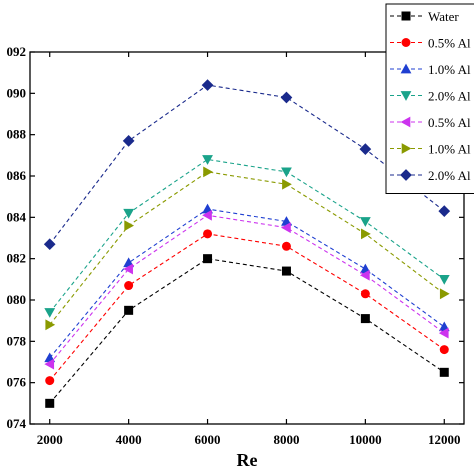 This screenshot has height=474, width=474. I want to click on legend-label: Water, so click(443, 16).